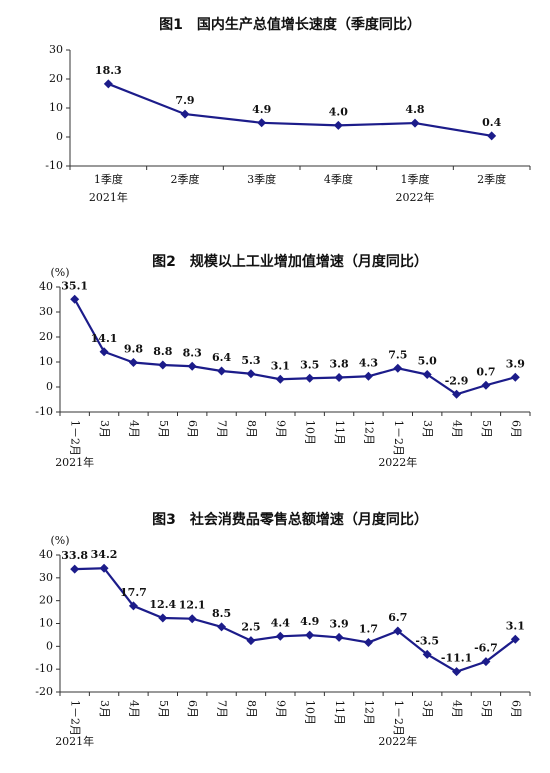  Describe the element at coordinates (280, 365) in the screenshot. I see `value-label: 3.1` at that location.